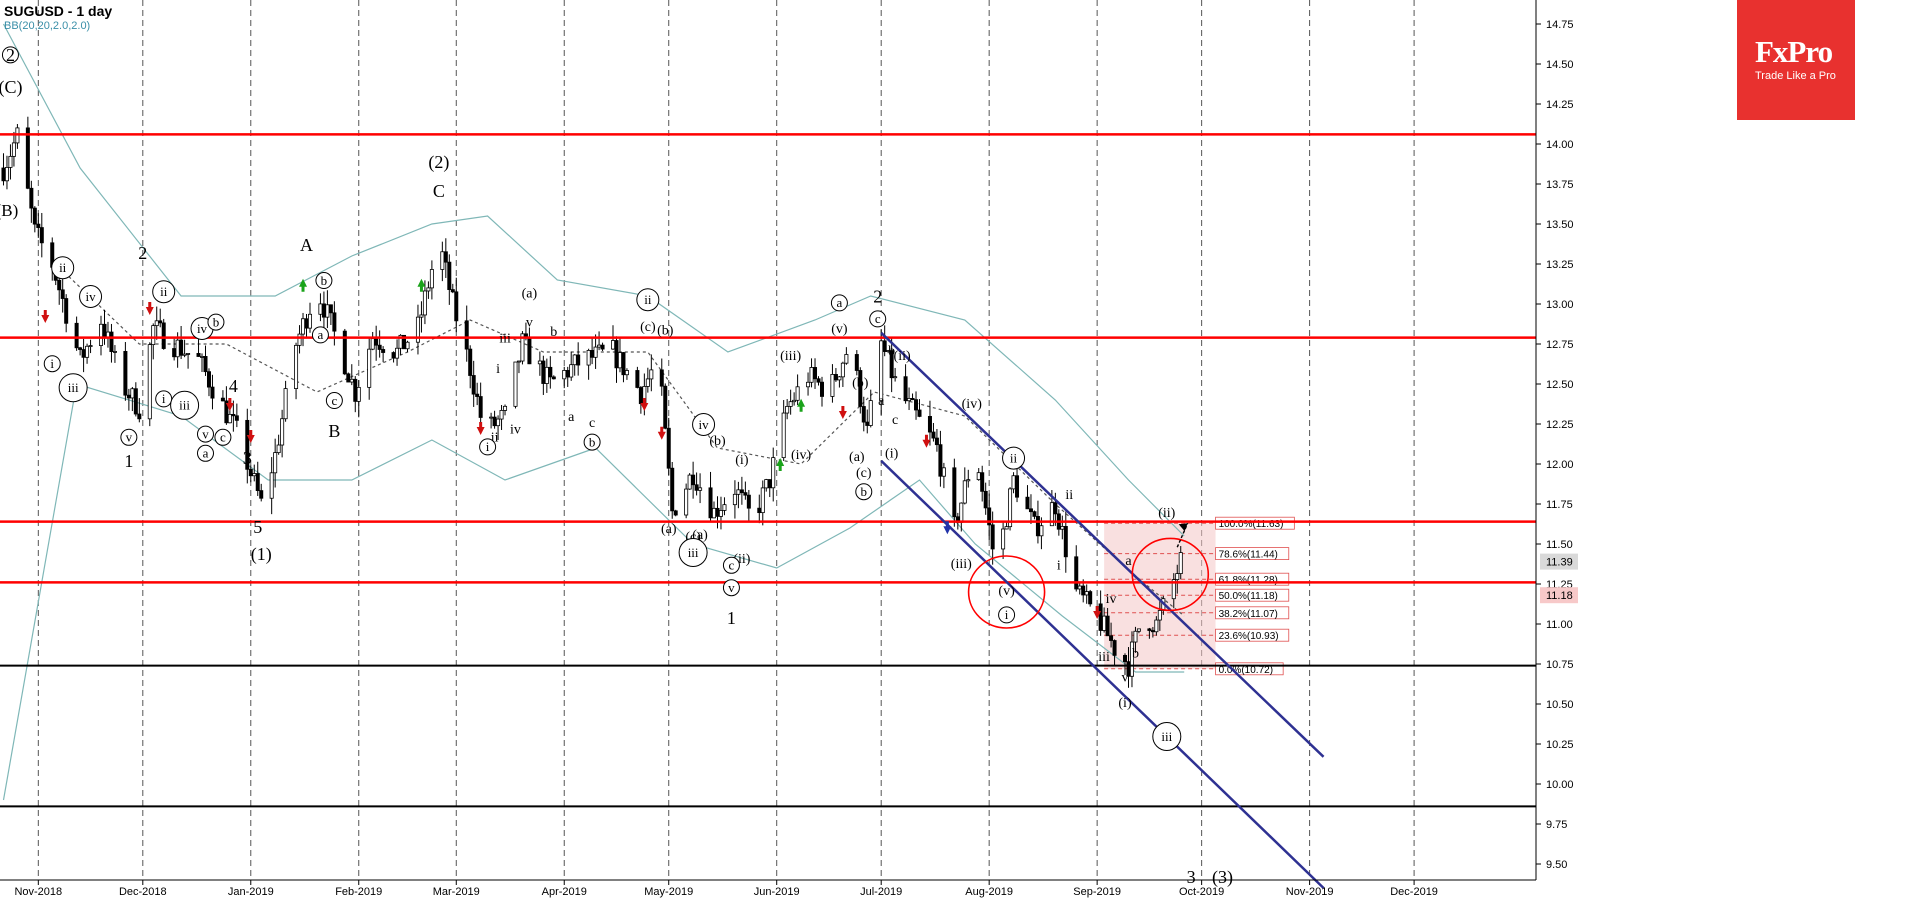 This screenshot has width=1918, height=903. What do you see at coordinates (1559, 595) in the screenshot?
I see `price-tag` at bounding box center [1559, 595].